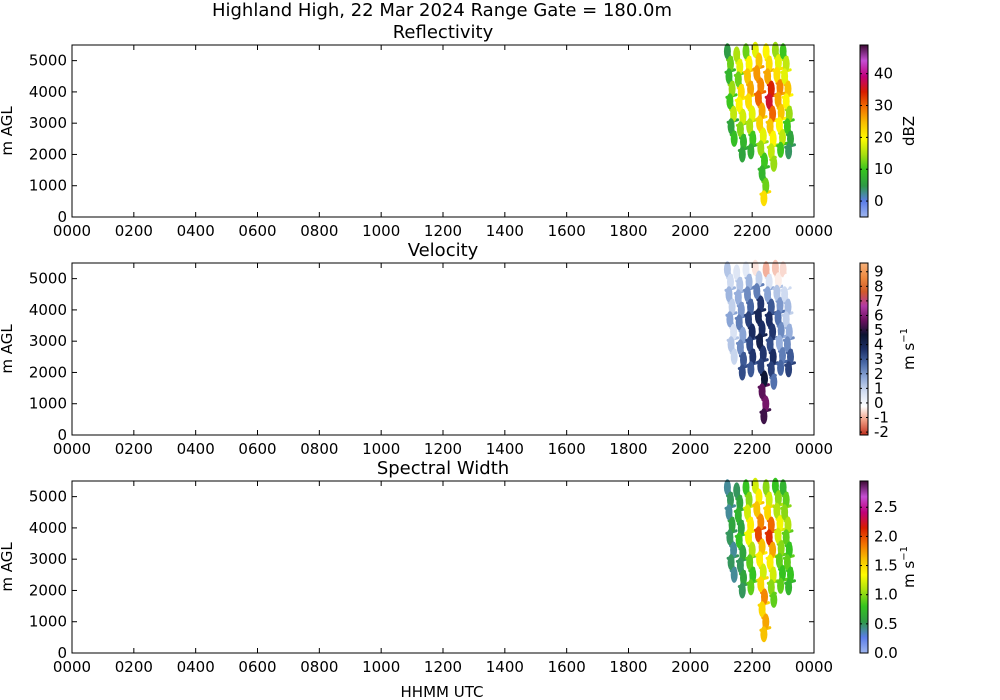 This screenshot has height=700, width=1000. I want to click on y-tick-label: 5000, so click(48, 279).